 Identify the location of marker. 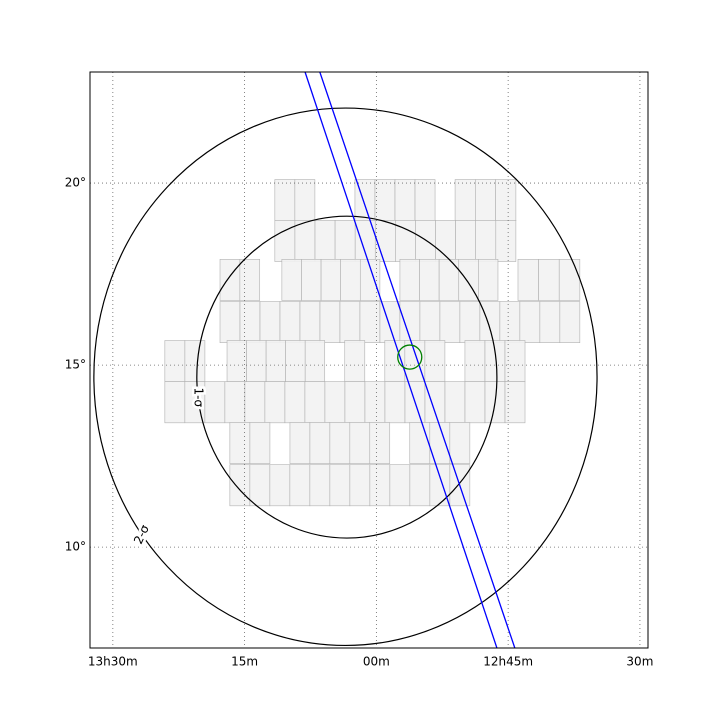
(410, 357).